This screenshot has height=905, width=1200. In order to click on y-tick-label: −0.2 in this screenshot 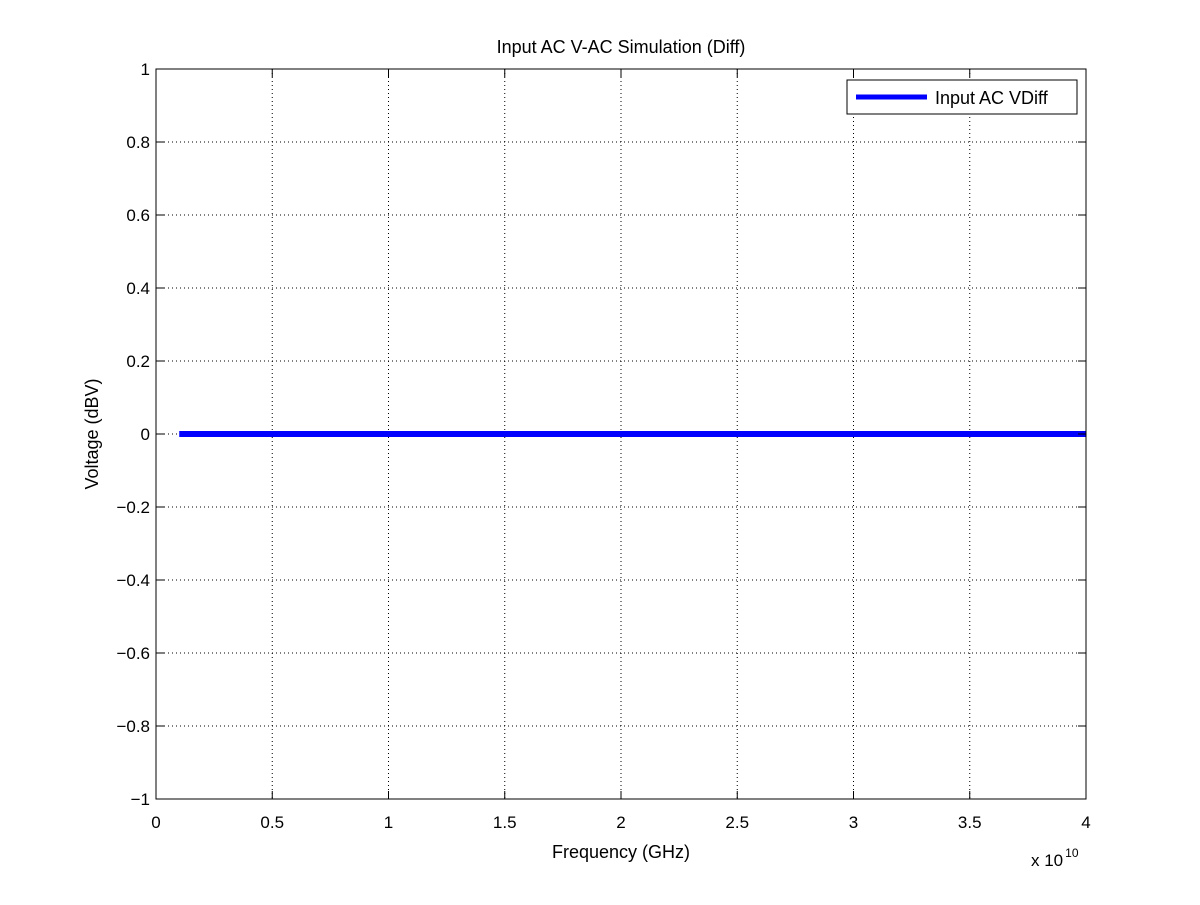, I will do `click(133, 507)`.